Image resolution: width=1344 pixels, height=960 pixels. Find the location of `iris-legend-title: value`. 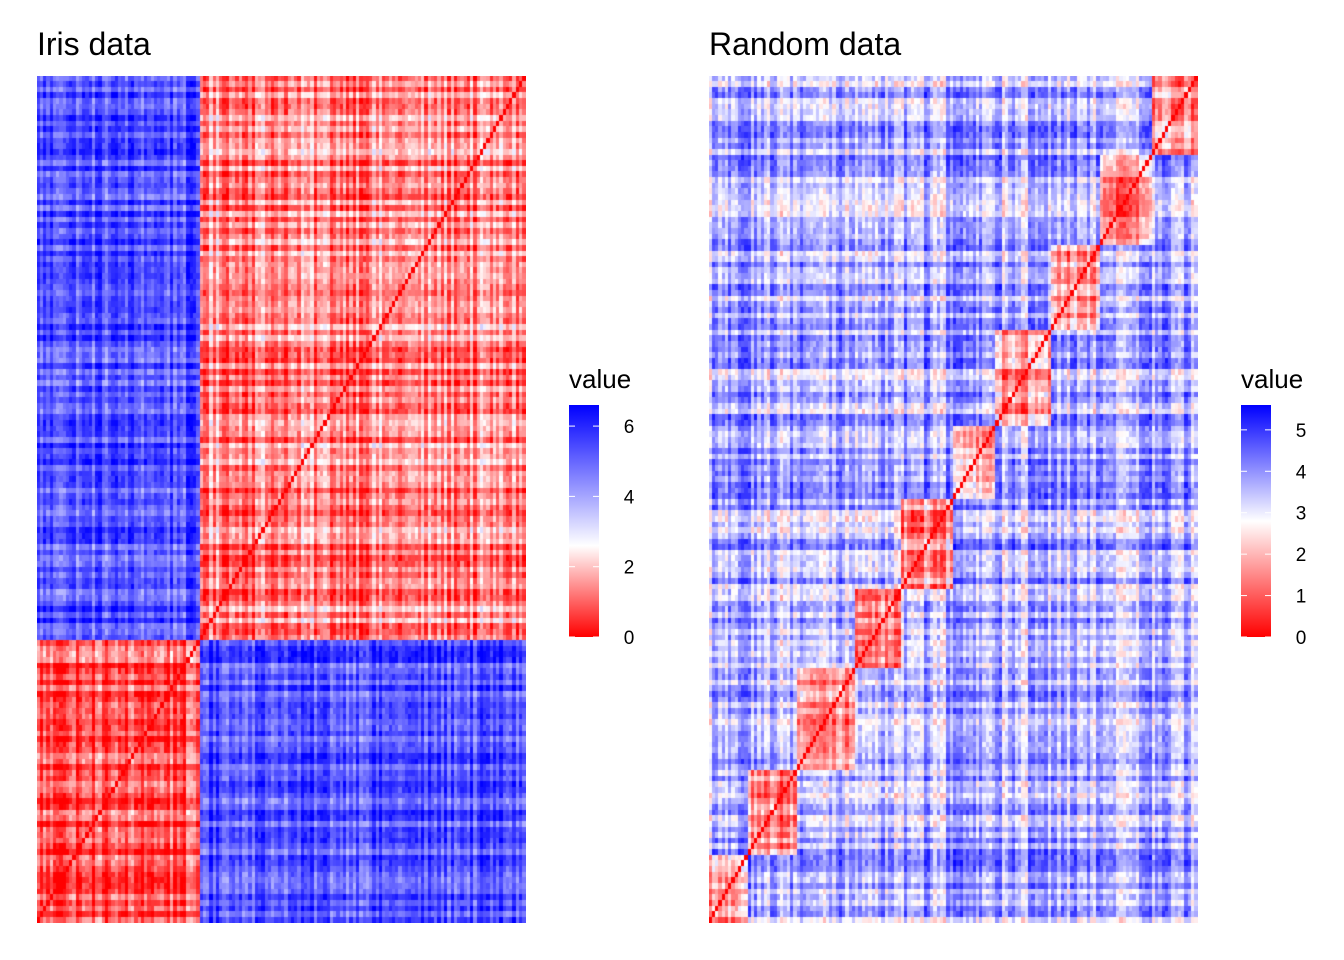

iris-legend-title: value is located at coordinates (600, 379).